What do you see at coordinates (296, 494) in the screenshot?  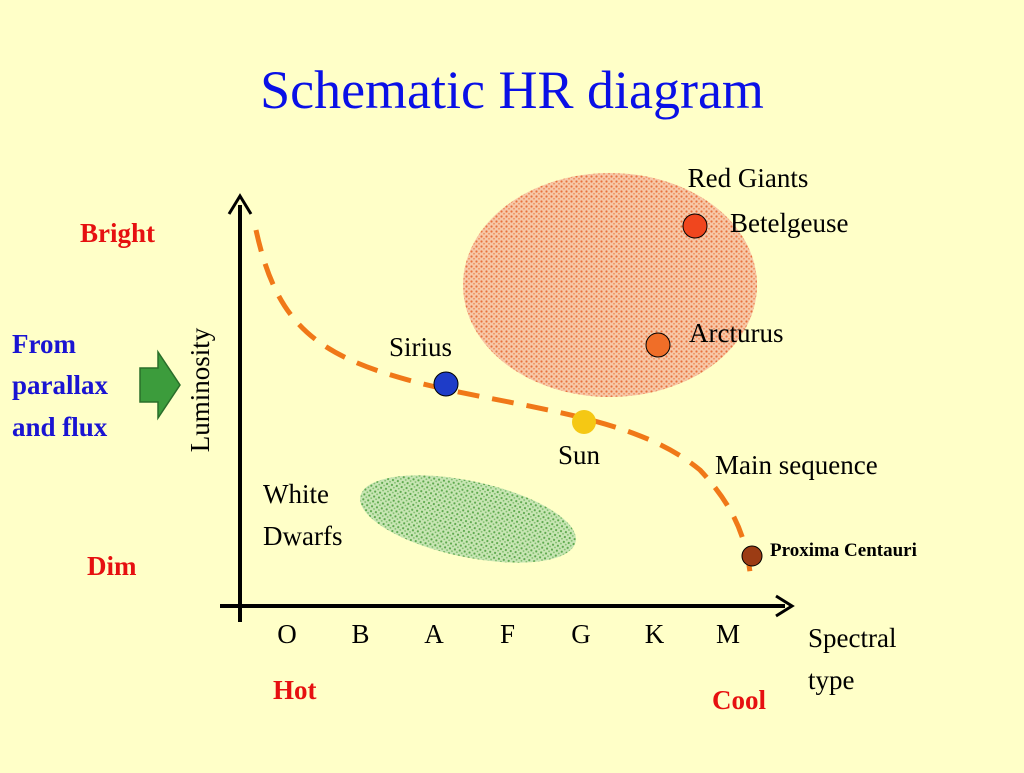 I see `white-dwarfs-label-line1: White` at bounding box center [296, 494].